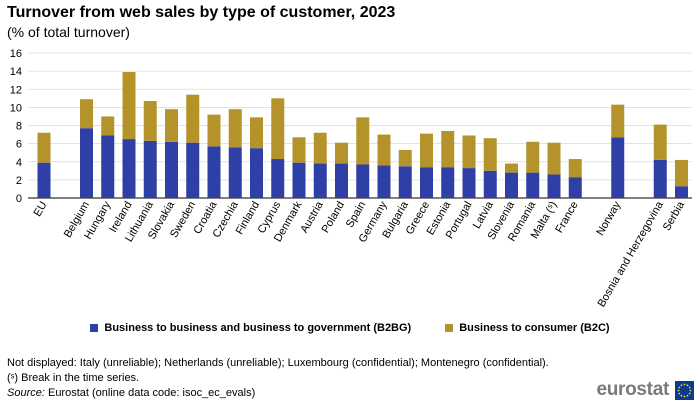  I want to click on y-tick-label: 0, so click(19, 199).